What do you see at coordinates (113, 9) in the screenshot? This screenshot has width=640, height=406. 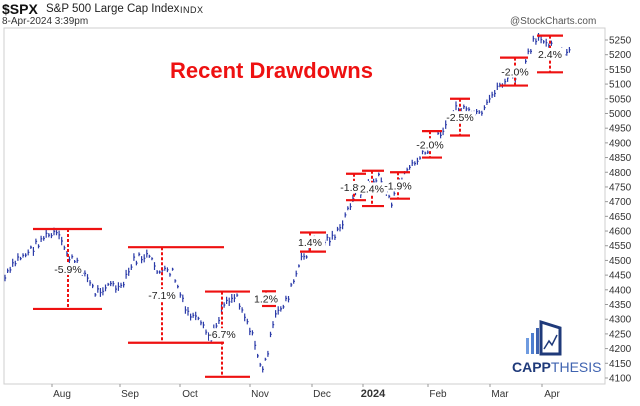 I see `index-name: S&P 500 Large Cap Index` at bounding box center [113, 9].